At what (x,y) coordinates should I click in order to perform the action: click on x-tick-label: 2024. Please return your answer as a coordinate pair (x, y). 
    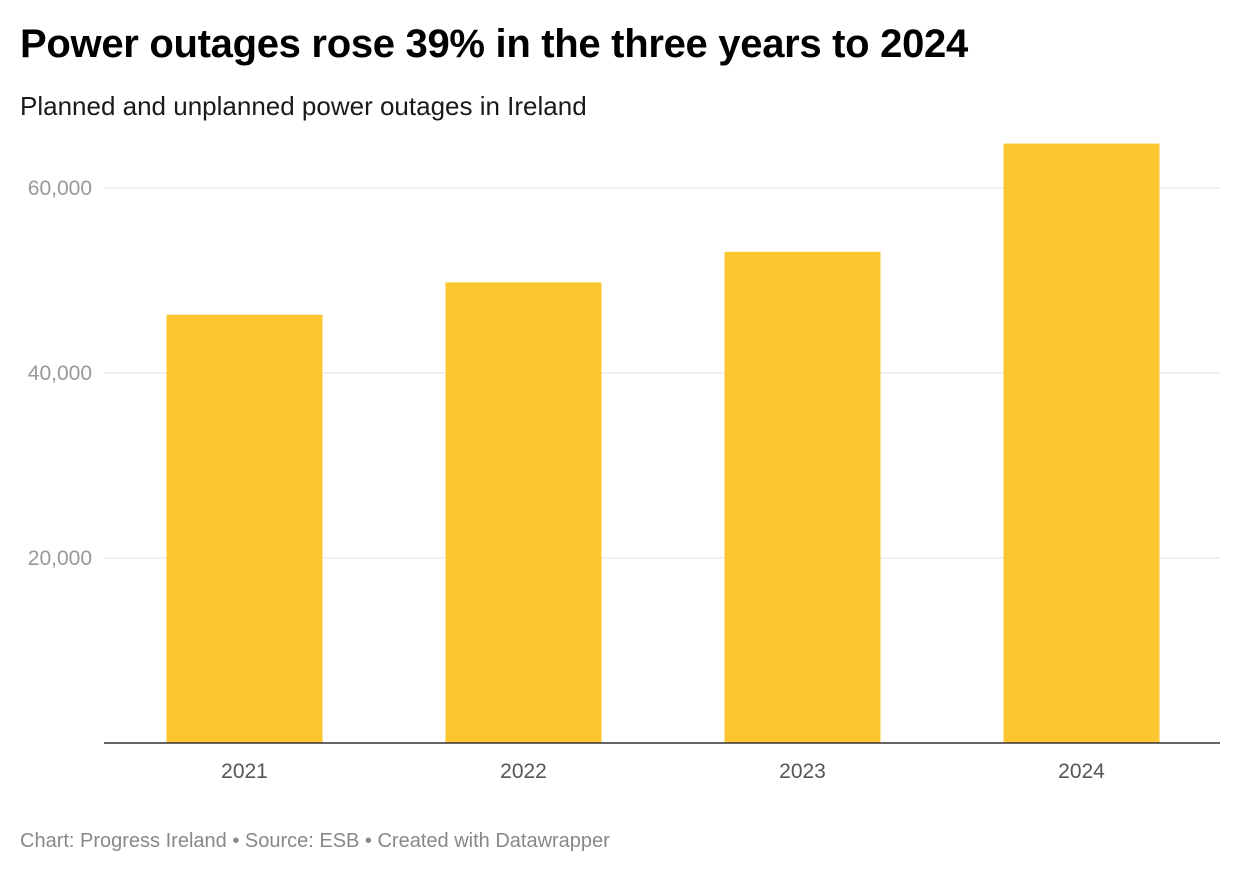
    Looking at the image, I should click on (1081, 771).